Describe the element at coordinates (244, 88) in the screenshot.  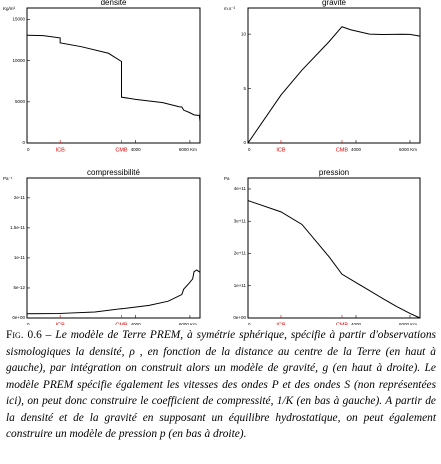
I see `y-tick-label: 5` at that location.